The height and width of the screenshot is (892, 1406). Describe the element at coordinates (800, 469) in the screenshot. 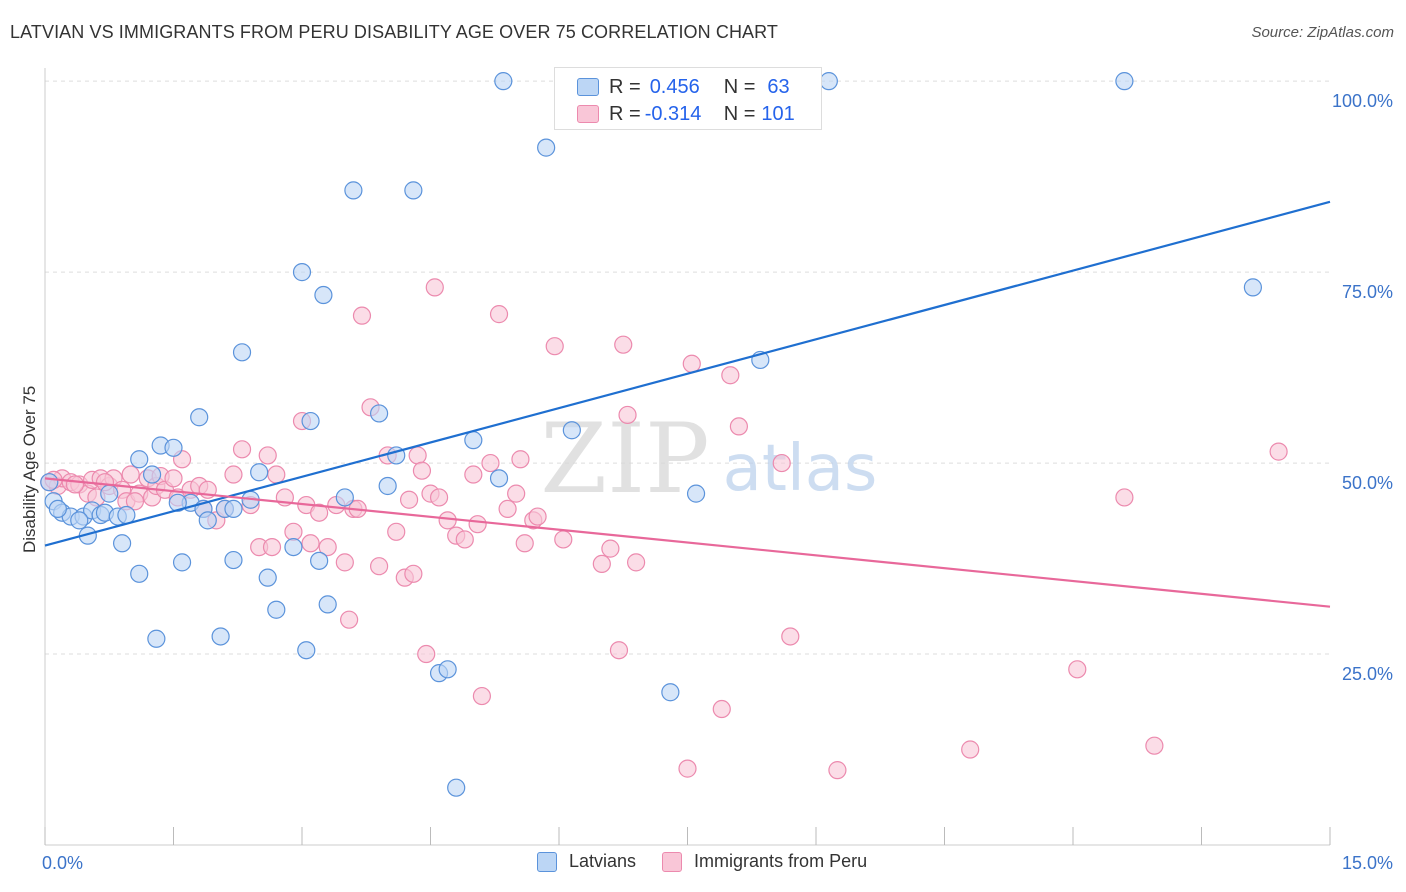

I see `watermark-atlas: atlas` at that location.